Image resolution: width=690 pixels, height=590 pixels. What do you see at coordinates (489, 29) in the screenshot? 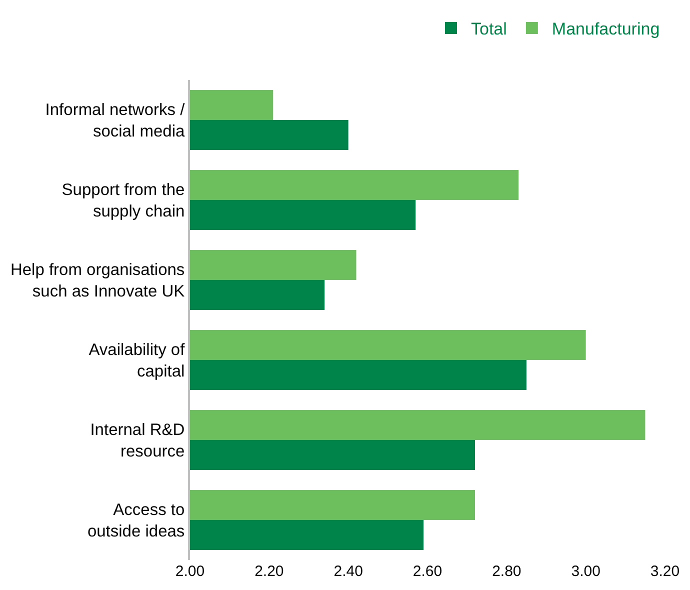
I see `legend-label: Total` at bounding box center [489, 29].